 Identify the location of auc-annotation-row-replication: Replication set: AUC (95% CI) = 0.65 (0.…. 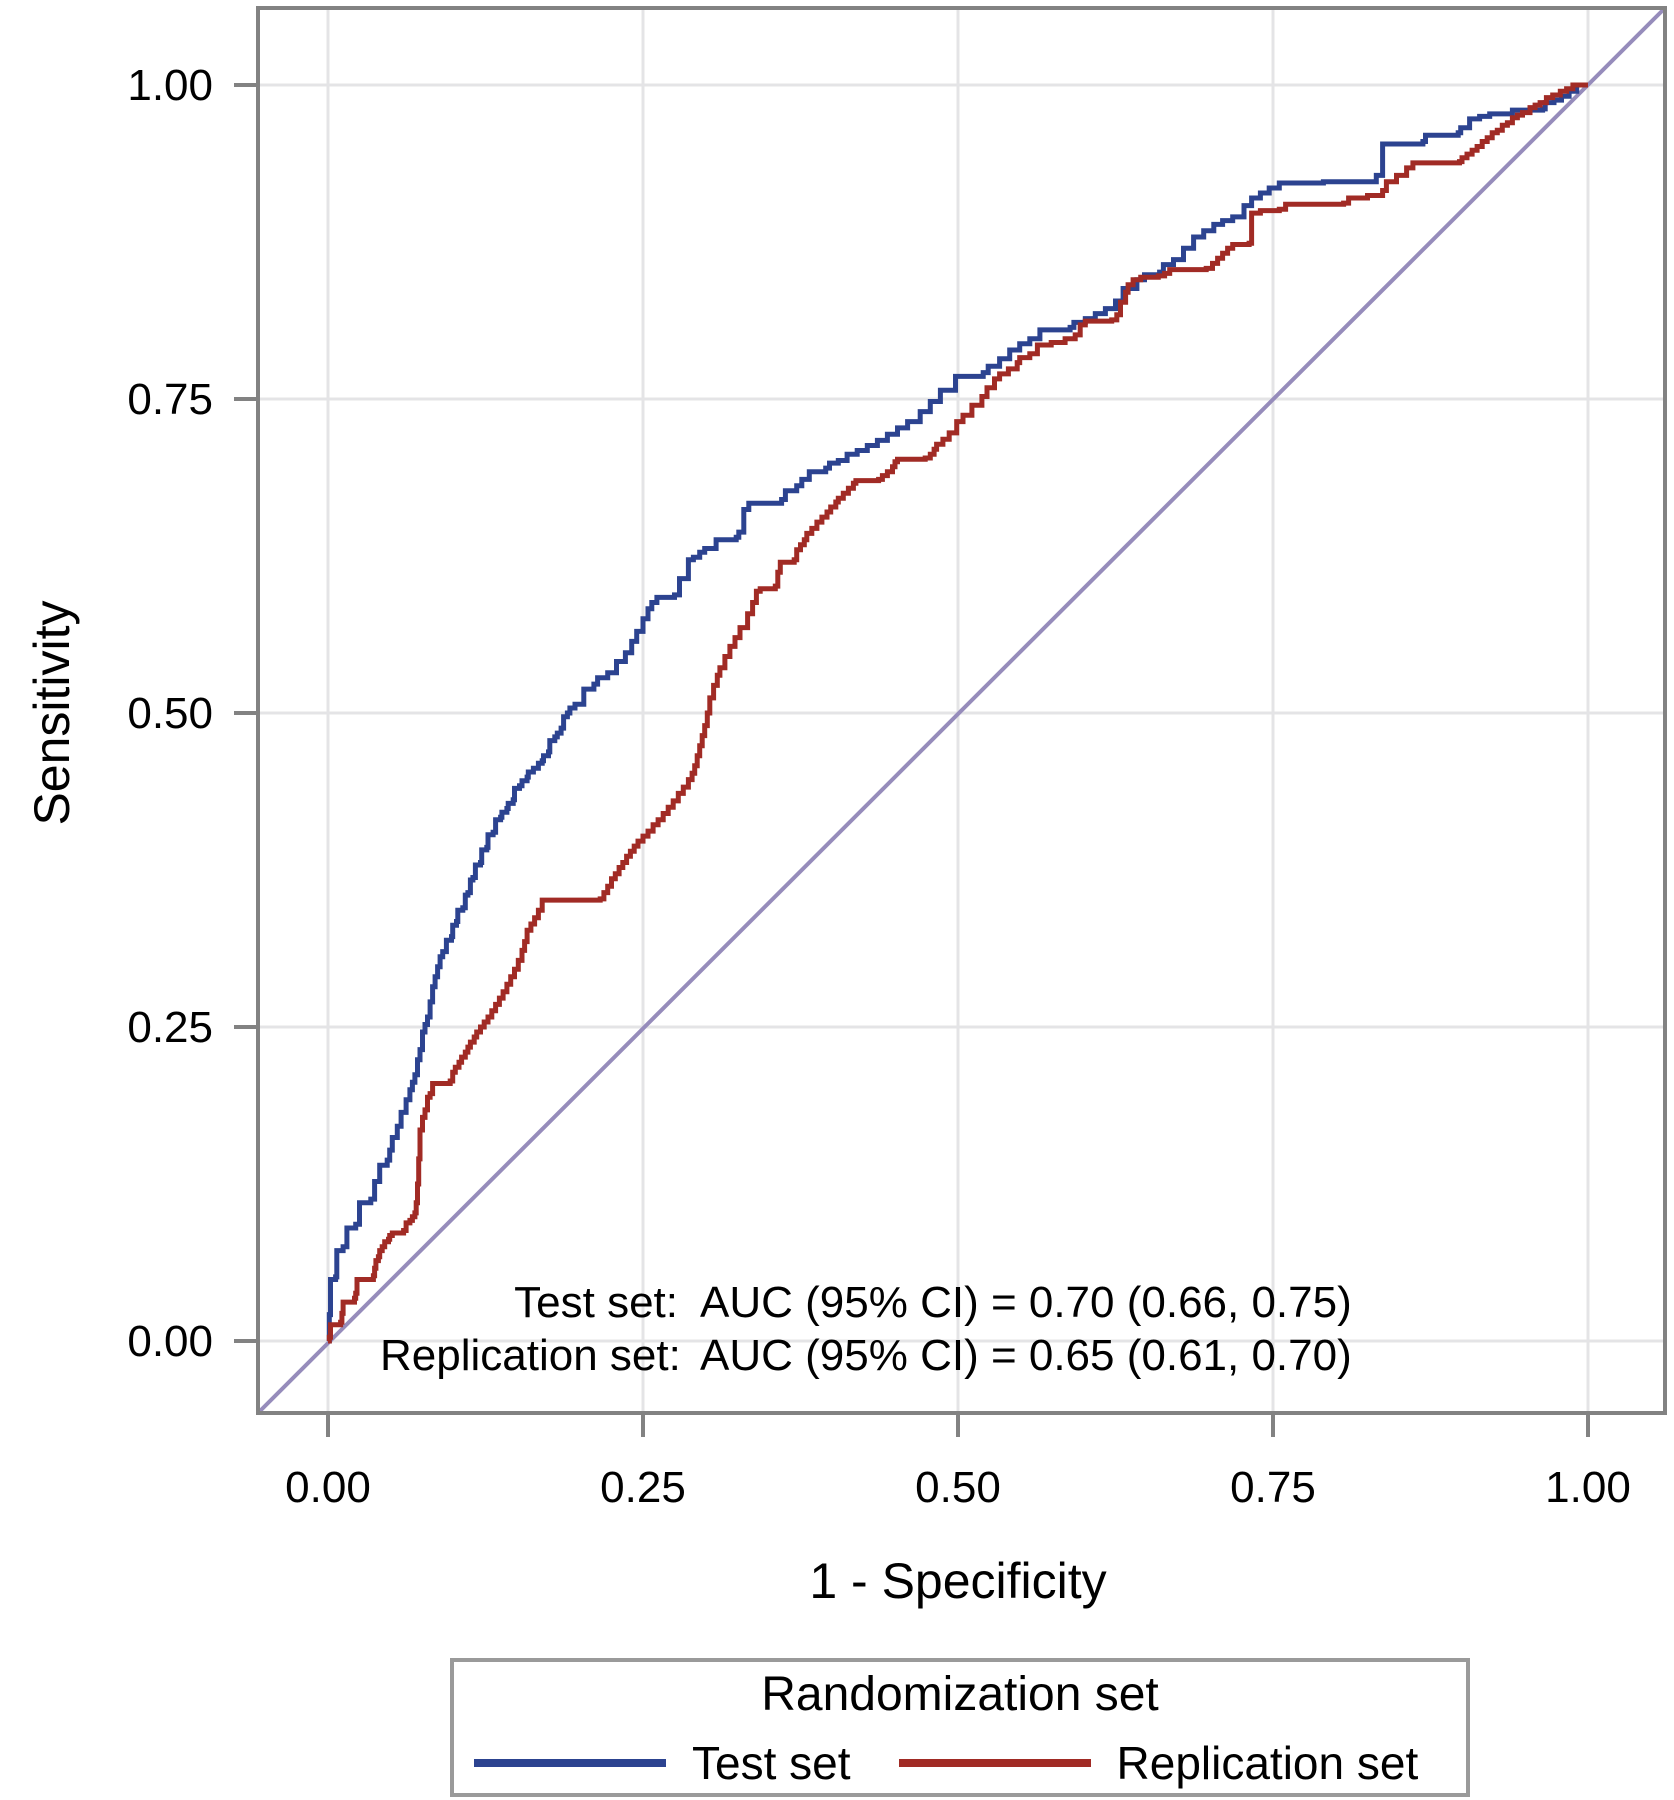
(866, 1355).